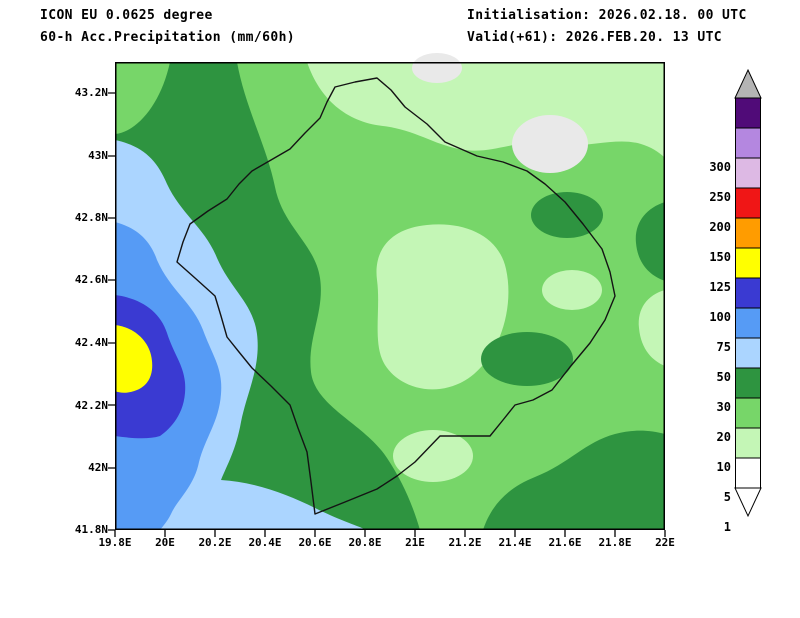  What do you see at coordinates (315, 542) in the screenshot?
I see `x-axis-tick-label: 20.6E` at bounding box center [315, 542].